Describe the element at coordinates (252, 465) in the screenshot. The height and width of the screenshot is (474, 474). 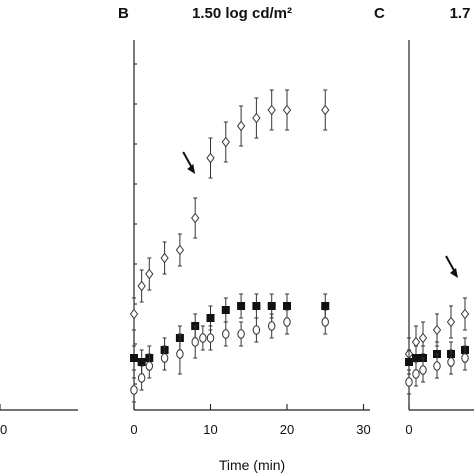
I see `x-axis-label: Time (min)` at that location.